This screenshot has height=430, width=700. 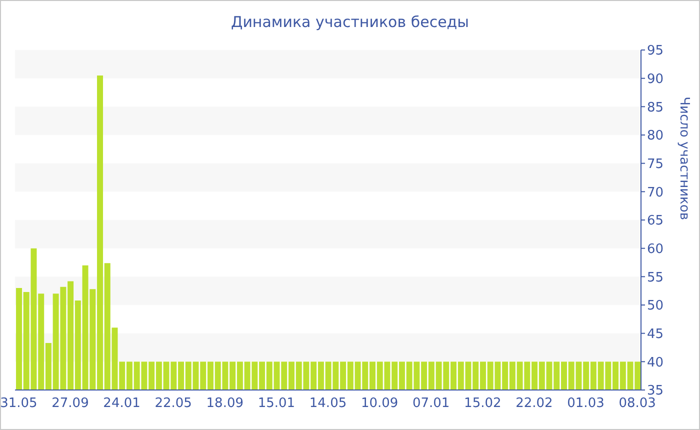 What do you see at coordinates (655, 306) in the screenshot?
I see `y-tick-label: 50` at bounding box center [655, 306].